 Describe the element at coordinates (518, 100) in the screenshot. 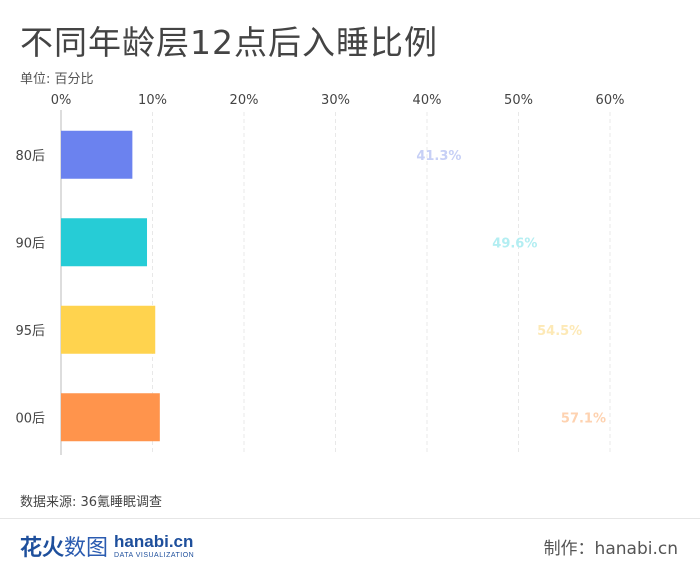

I see `x-tick-label: 50%` at that location.